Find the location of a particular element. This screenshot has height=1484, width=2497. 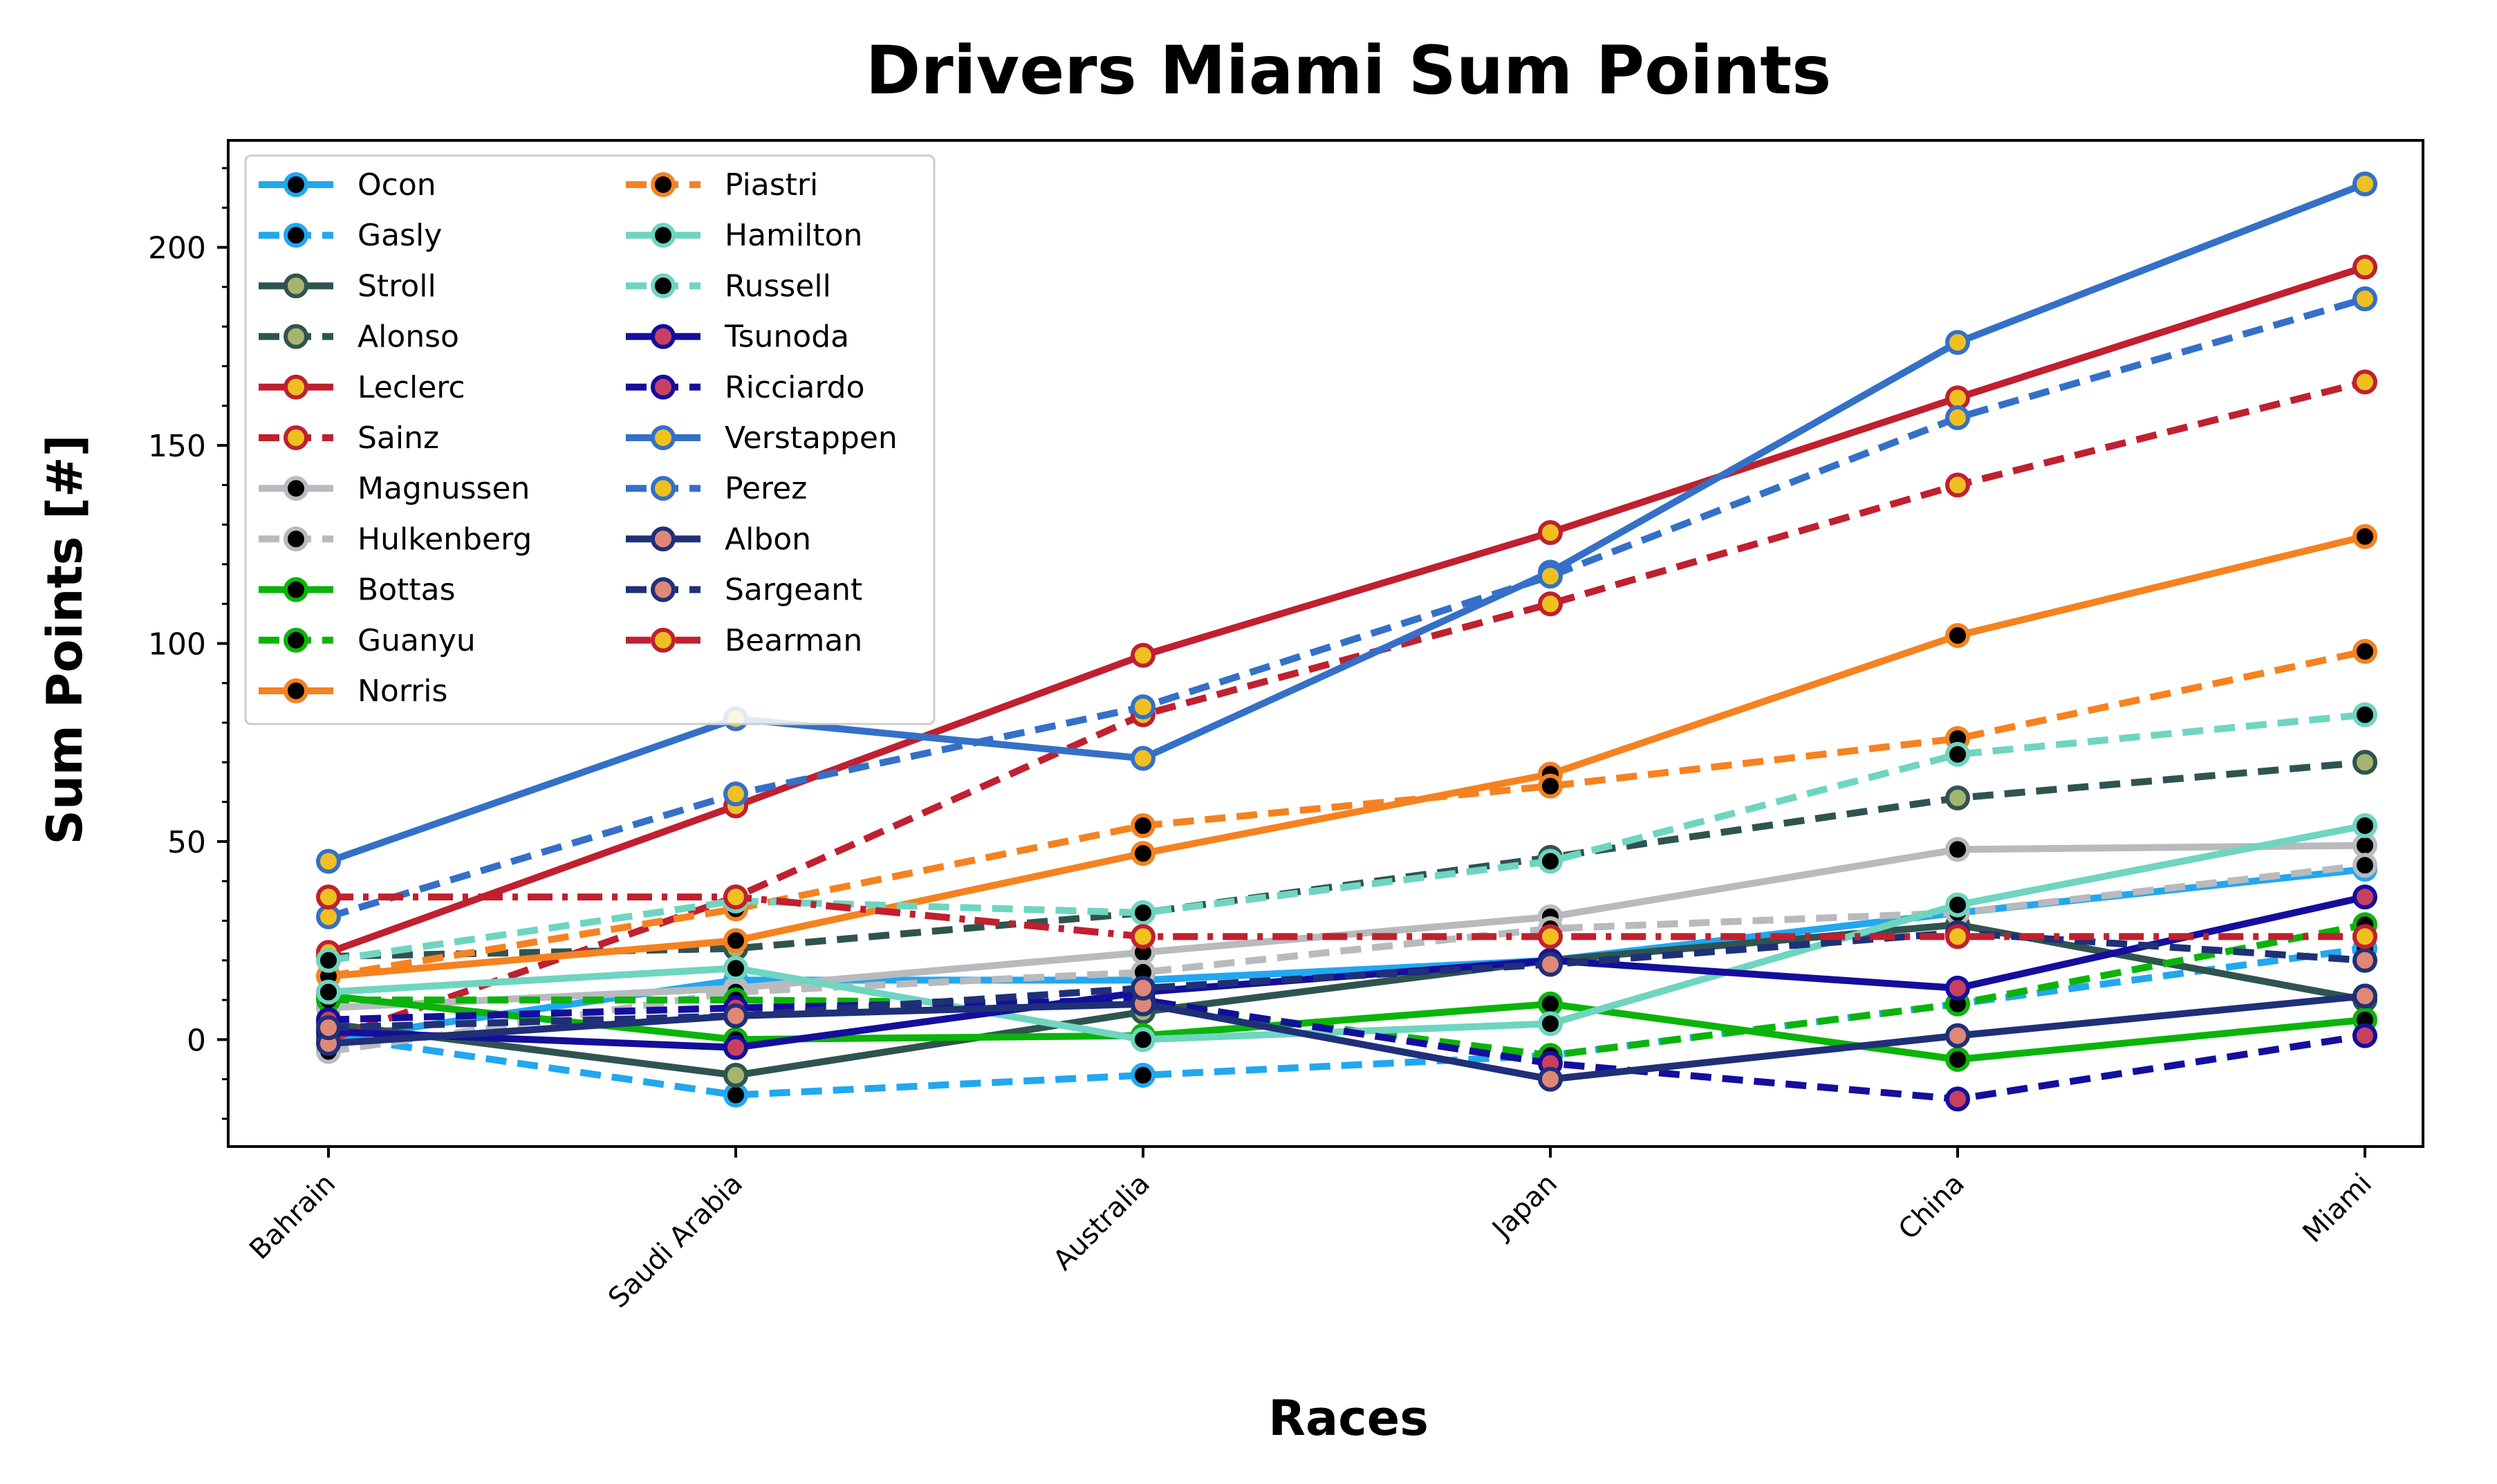

legend-label-stroll: Stroll is located at coordinates (397, 286).